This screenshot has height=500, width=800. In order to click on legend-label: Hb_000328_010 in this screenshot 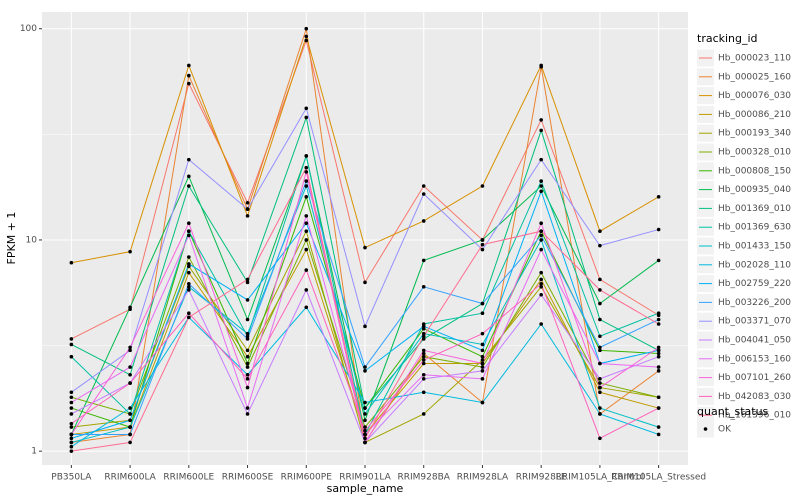, I will do `click(754, 153)`.